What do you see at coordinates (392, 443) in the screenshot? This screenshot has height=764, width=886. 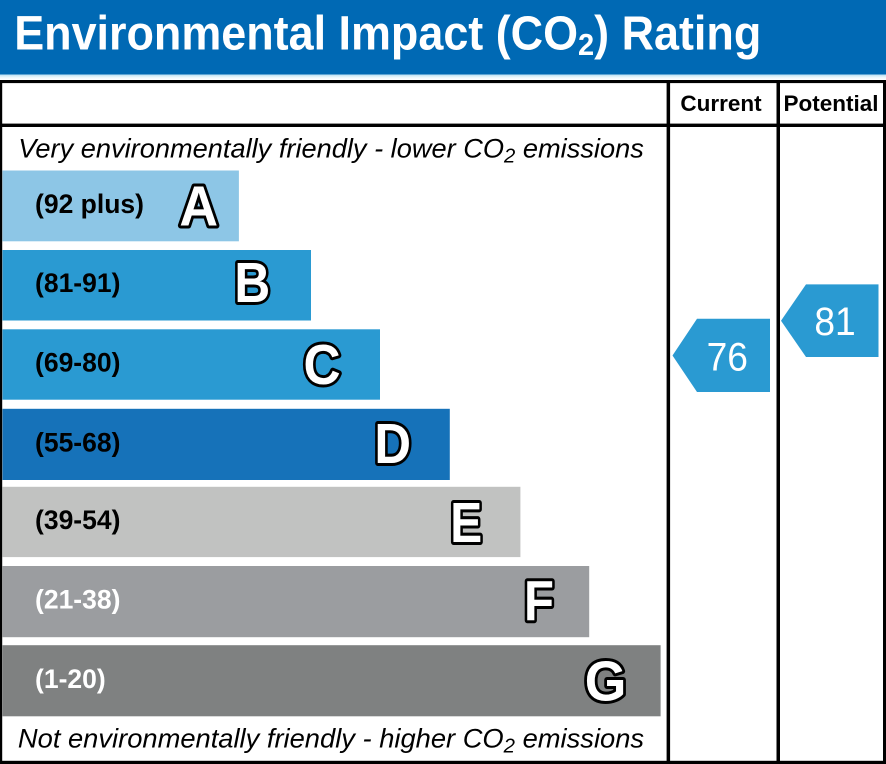 I see `svg-text: D` at bounding box center [392, 443].